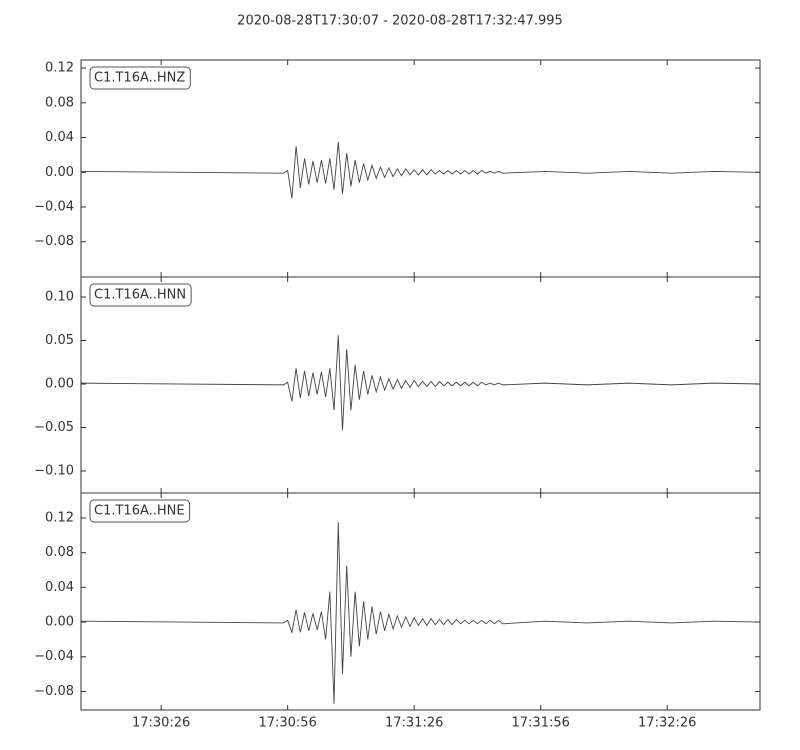  I want to click on y-tick-label: 0.10, so click(59, 297).